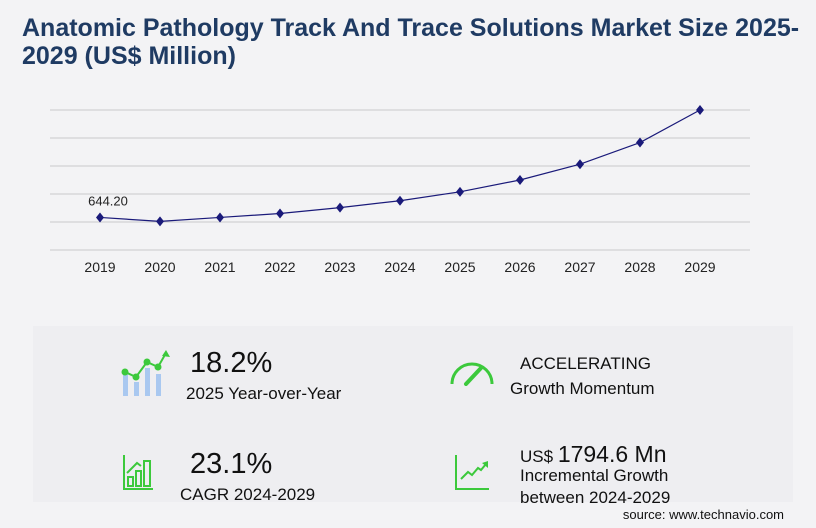  I want to click on x-tick-label: 2025, so click(459, 267).